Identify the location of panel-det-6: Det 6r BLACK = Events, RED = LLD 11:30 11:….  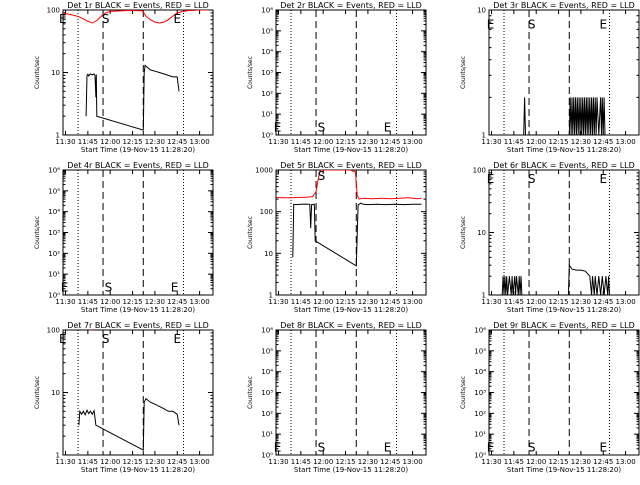
(550, 237).